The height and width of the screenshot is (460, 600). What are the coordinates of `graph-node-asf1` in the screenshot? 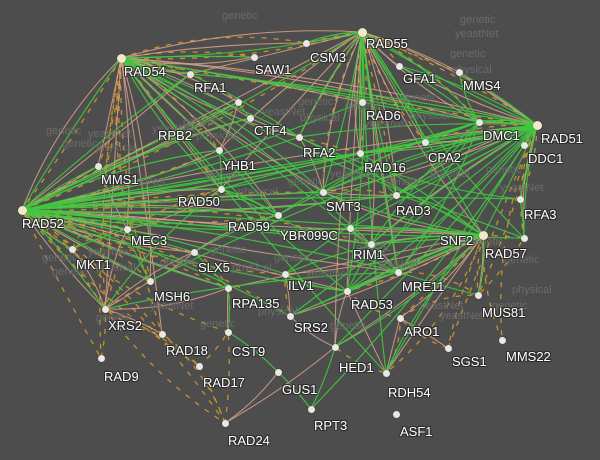 It's located at (396, 414).